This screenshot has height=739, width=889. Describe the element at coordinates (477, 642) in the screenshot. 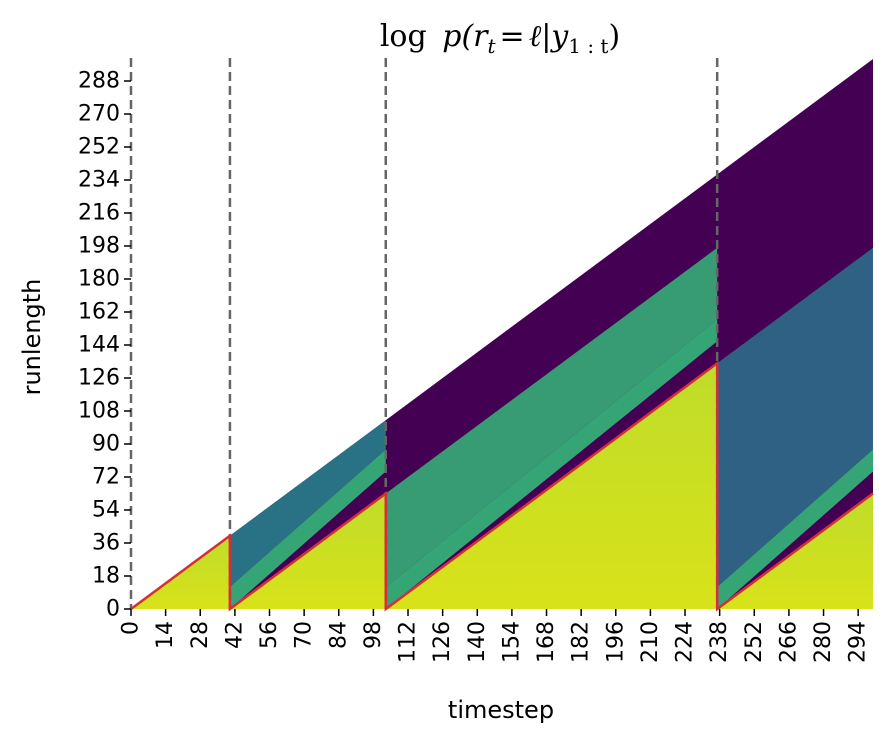

I see `x-tick-label: 140` at that location.